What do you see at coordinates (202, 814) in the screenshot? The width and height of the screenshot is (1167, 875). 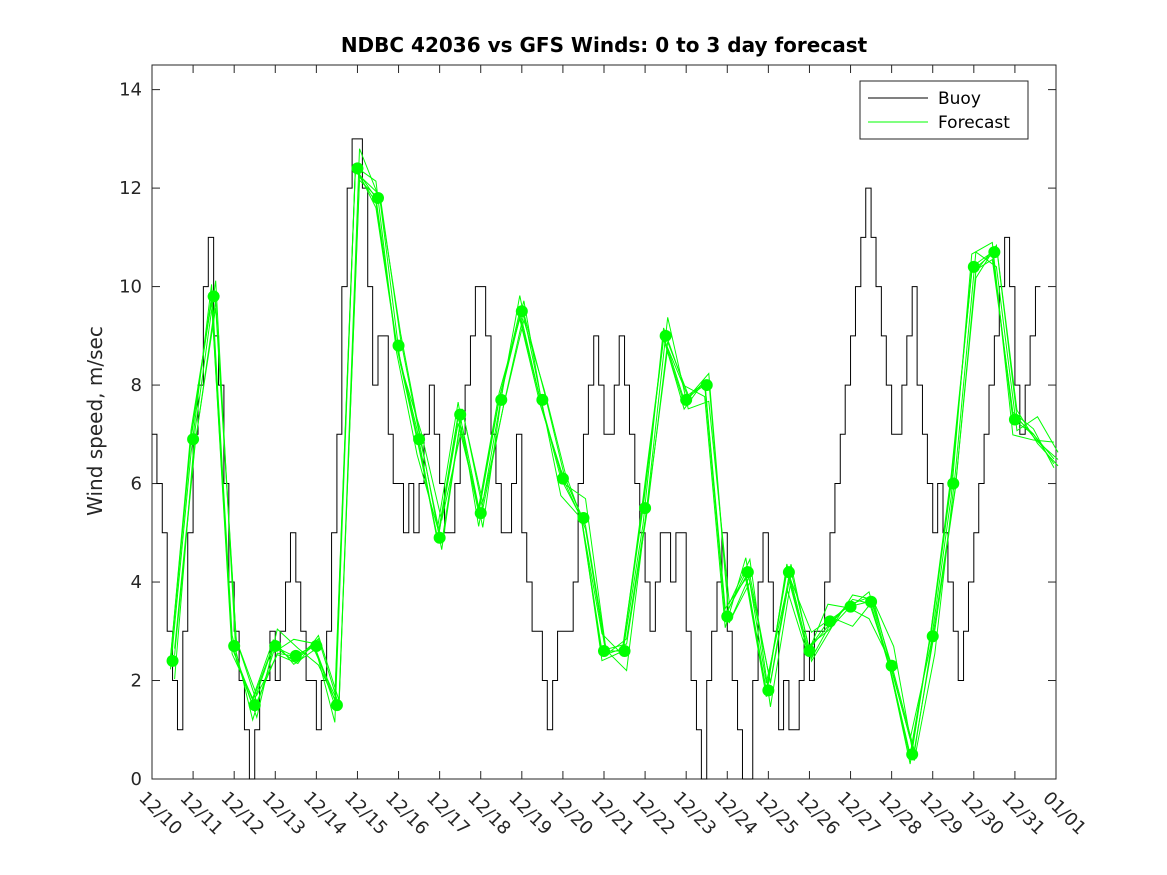 I see `x-tick-label: 12/11` at bounding box center [202, 814].